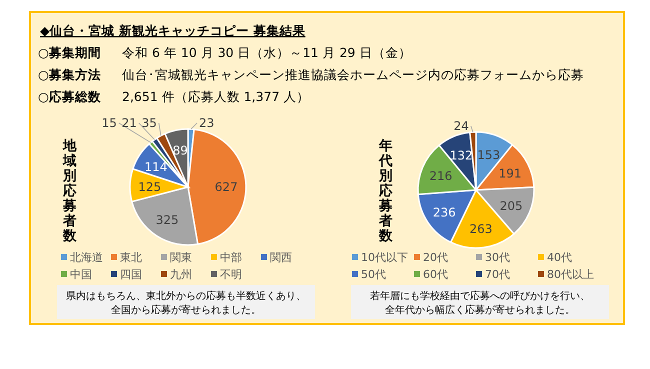 The image size is (650, 369). What do you see at coordinates (440, 176) in the screenshot?
I see `data-label: 216` at bounding box center [440, 176].